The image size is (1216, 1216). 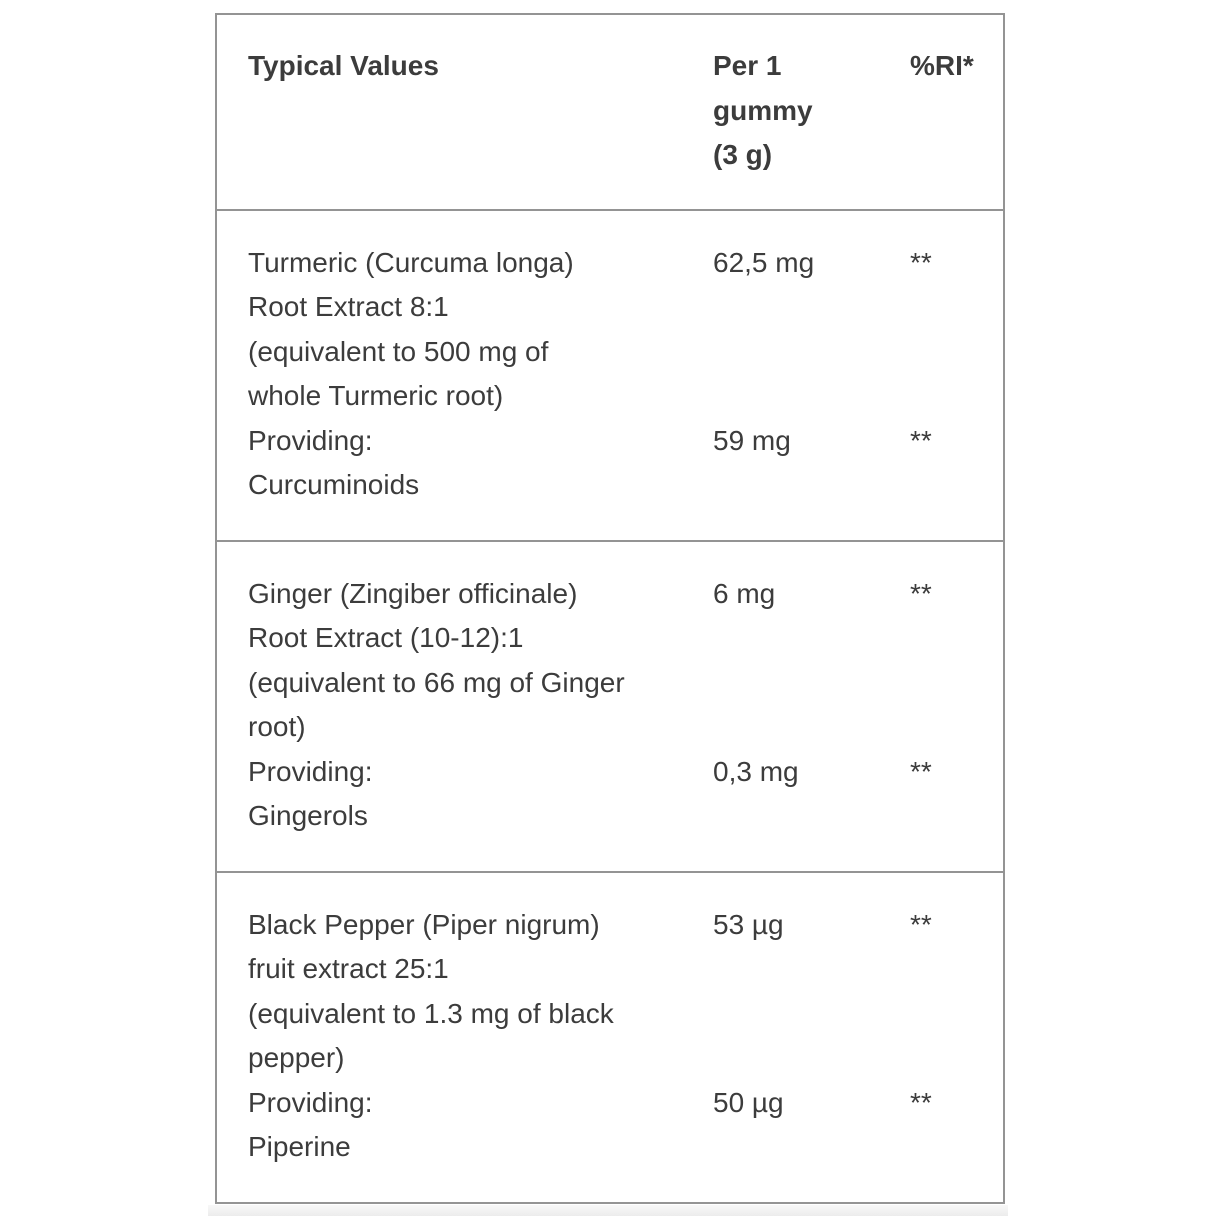 I want to click on ingredient-name-line: (equivalent to 500 mg of, so click(x=398, y=351).